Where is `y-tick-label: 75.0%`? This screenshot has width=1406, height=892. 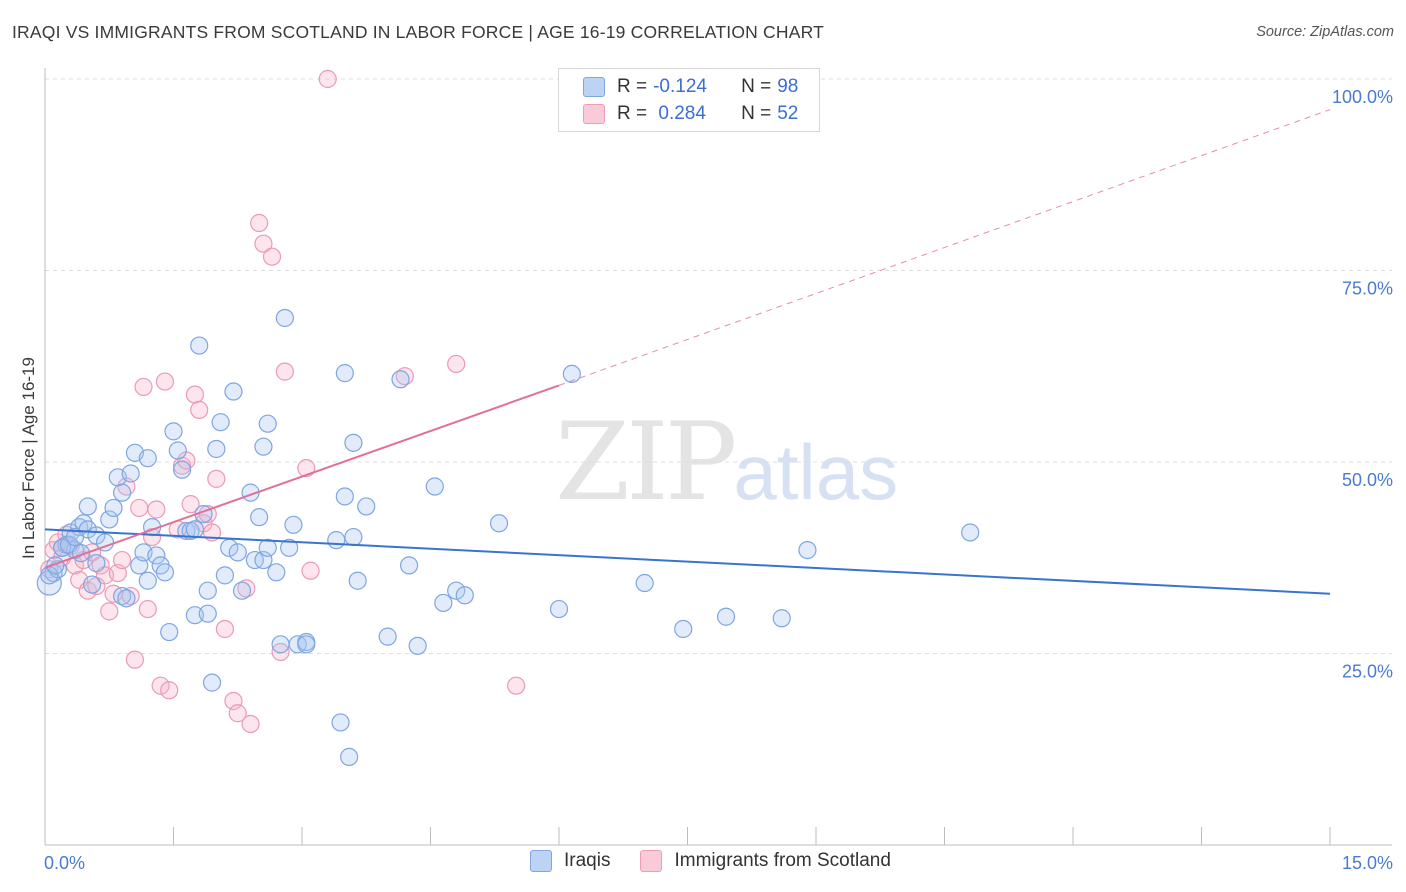 y-tick-label: 75.0% is located at coordinates (1367, 289).